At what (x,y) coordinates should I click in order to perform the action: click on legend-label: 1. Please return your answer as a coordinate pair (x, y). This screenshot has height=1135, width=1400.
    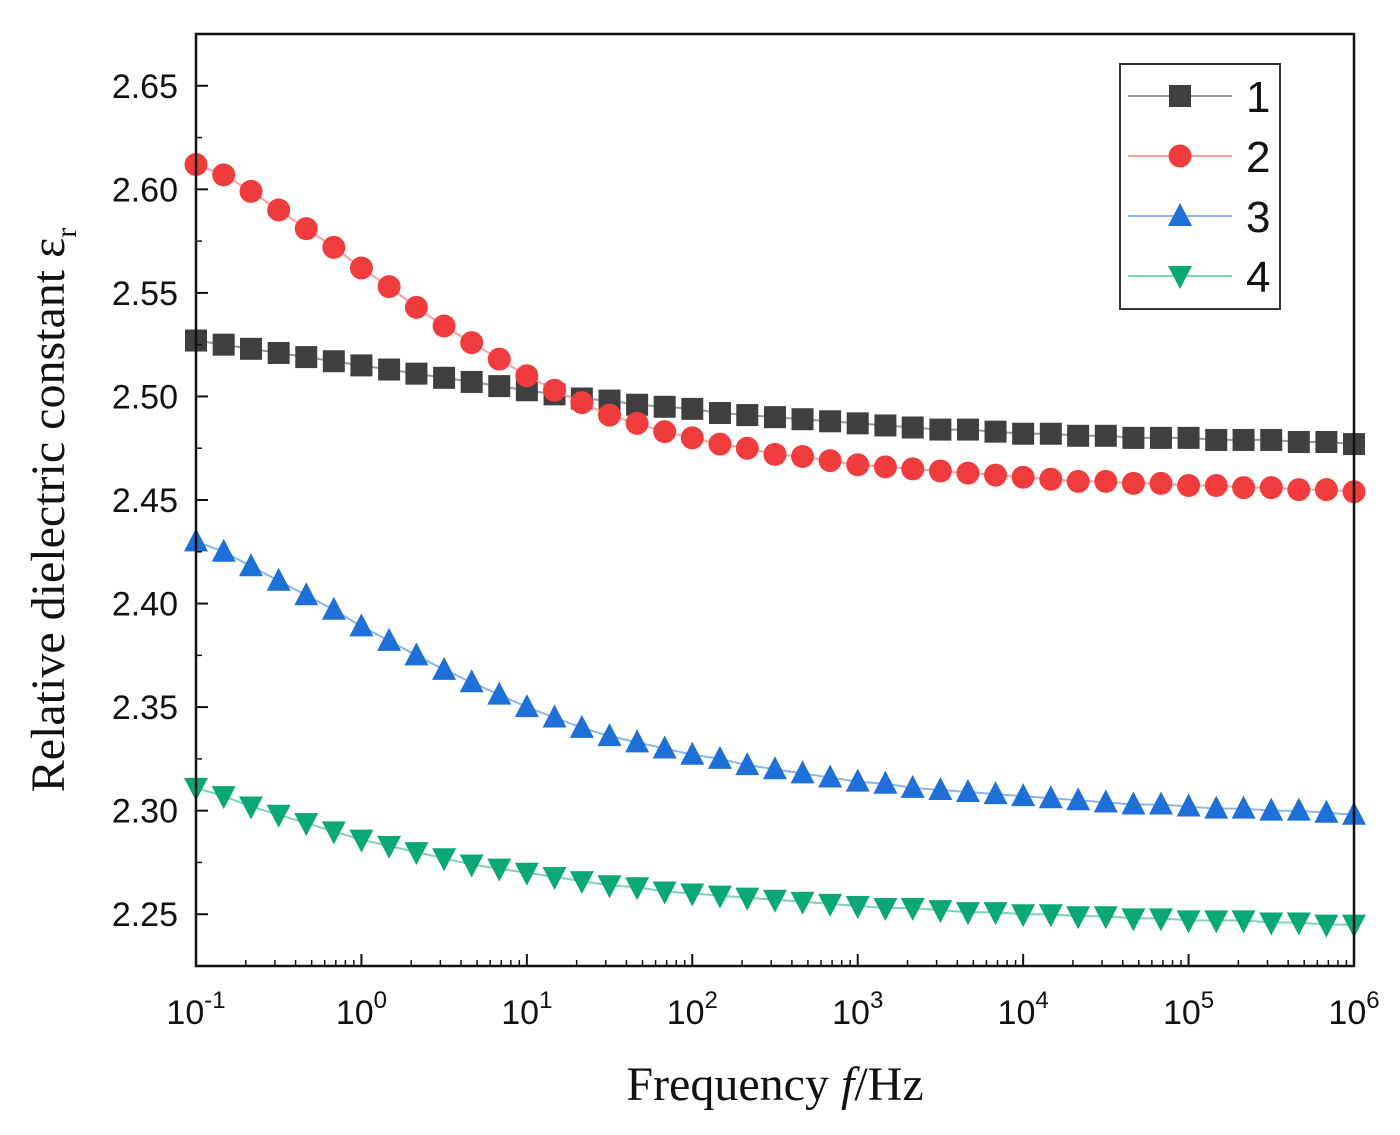
    Looking at the image, I should click on (1258, 97).